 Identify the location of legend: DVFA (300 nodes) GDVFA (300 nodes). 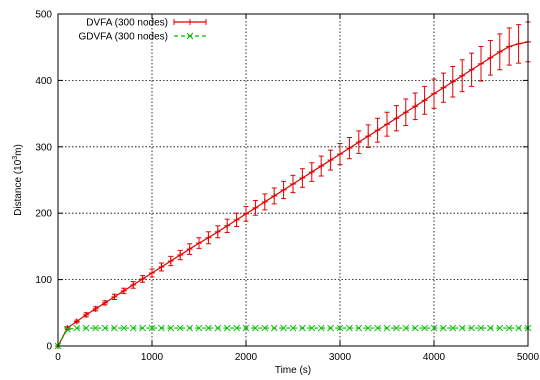
(143, 30).